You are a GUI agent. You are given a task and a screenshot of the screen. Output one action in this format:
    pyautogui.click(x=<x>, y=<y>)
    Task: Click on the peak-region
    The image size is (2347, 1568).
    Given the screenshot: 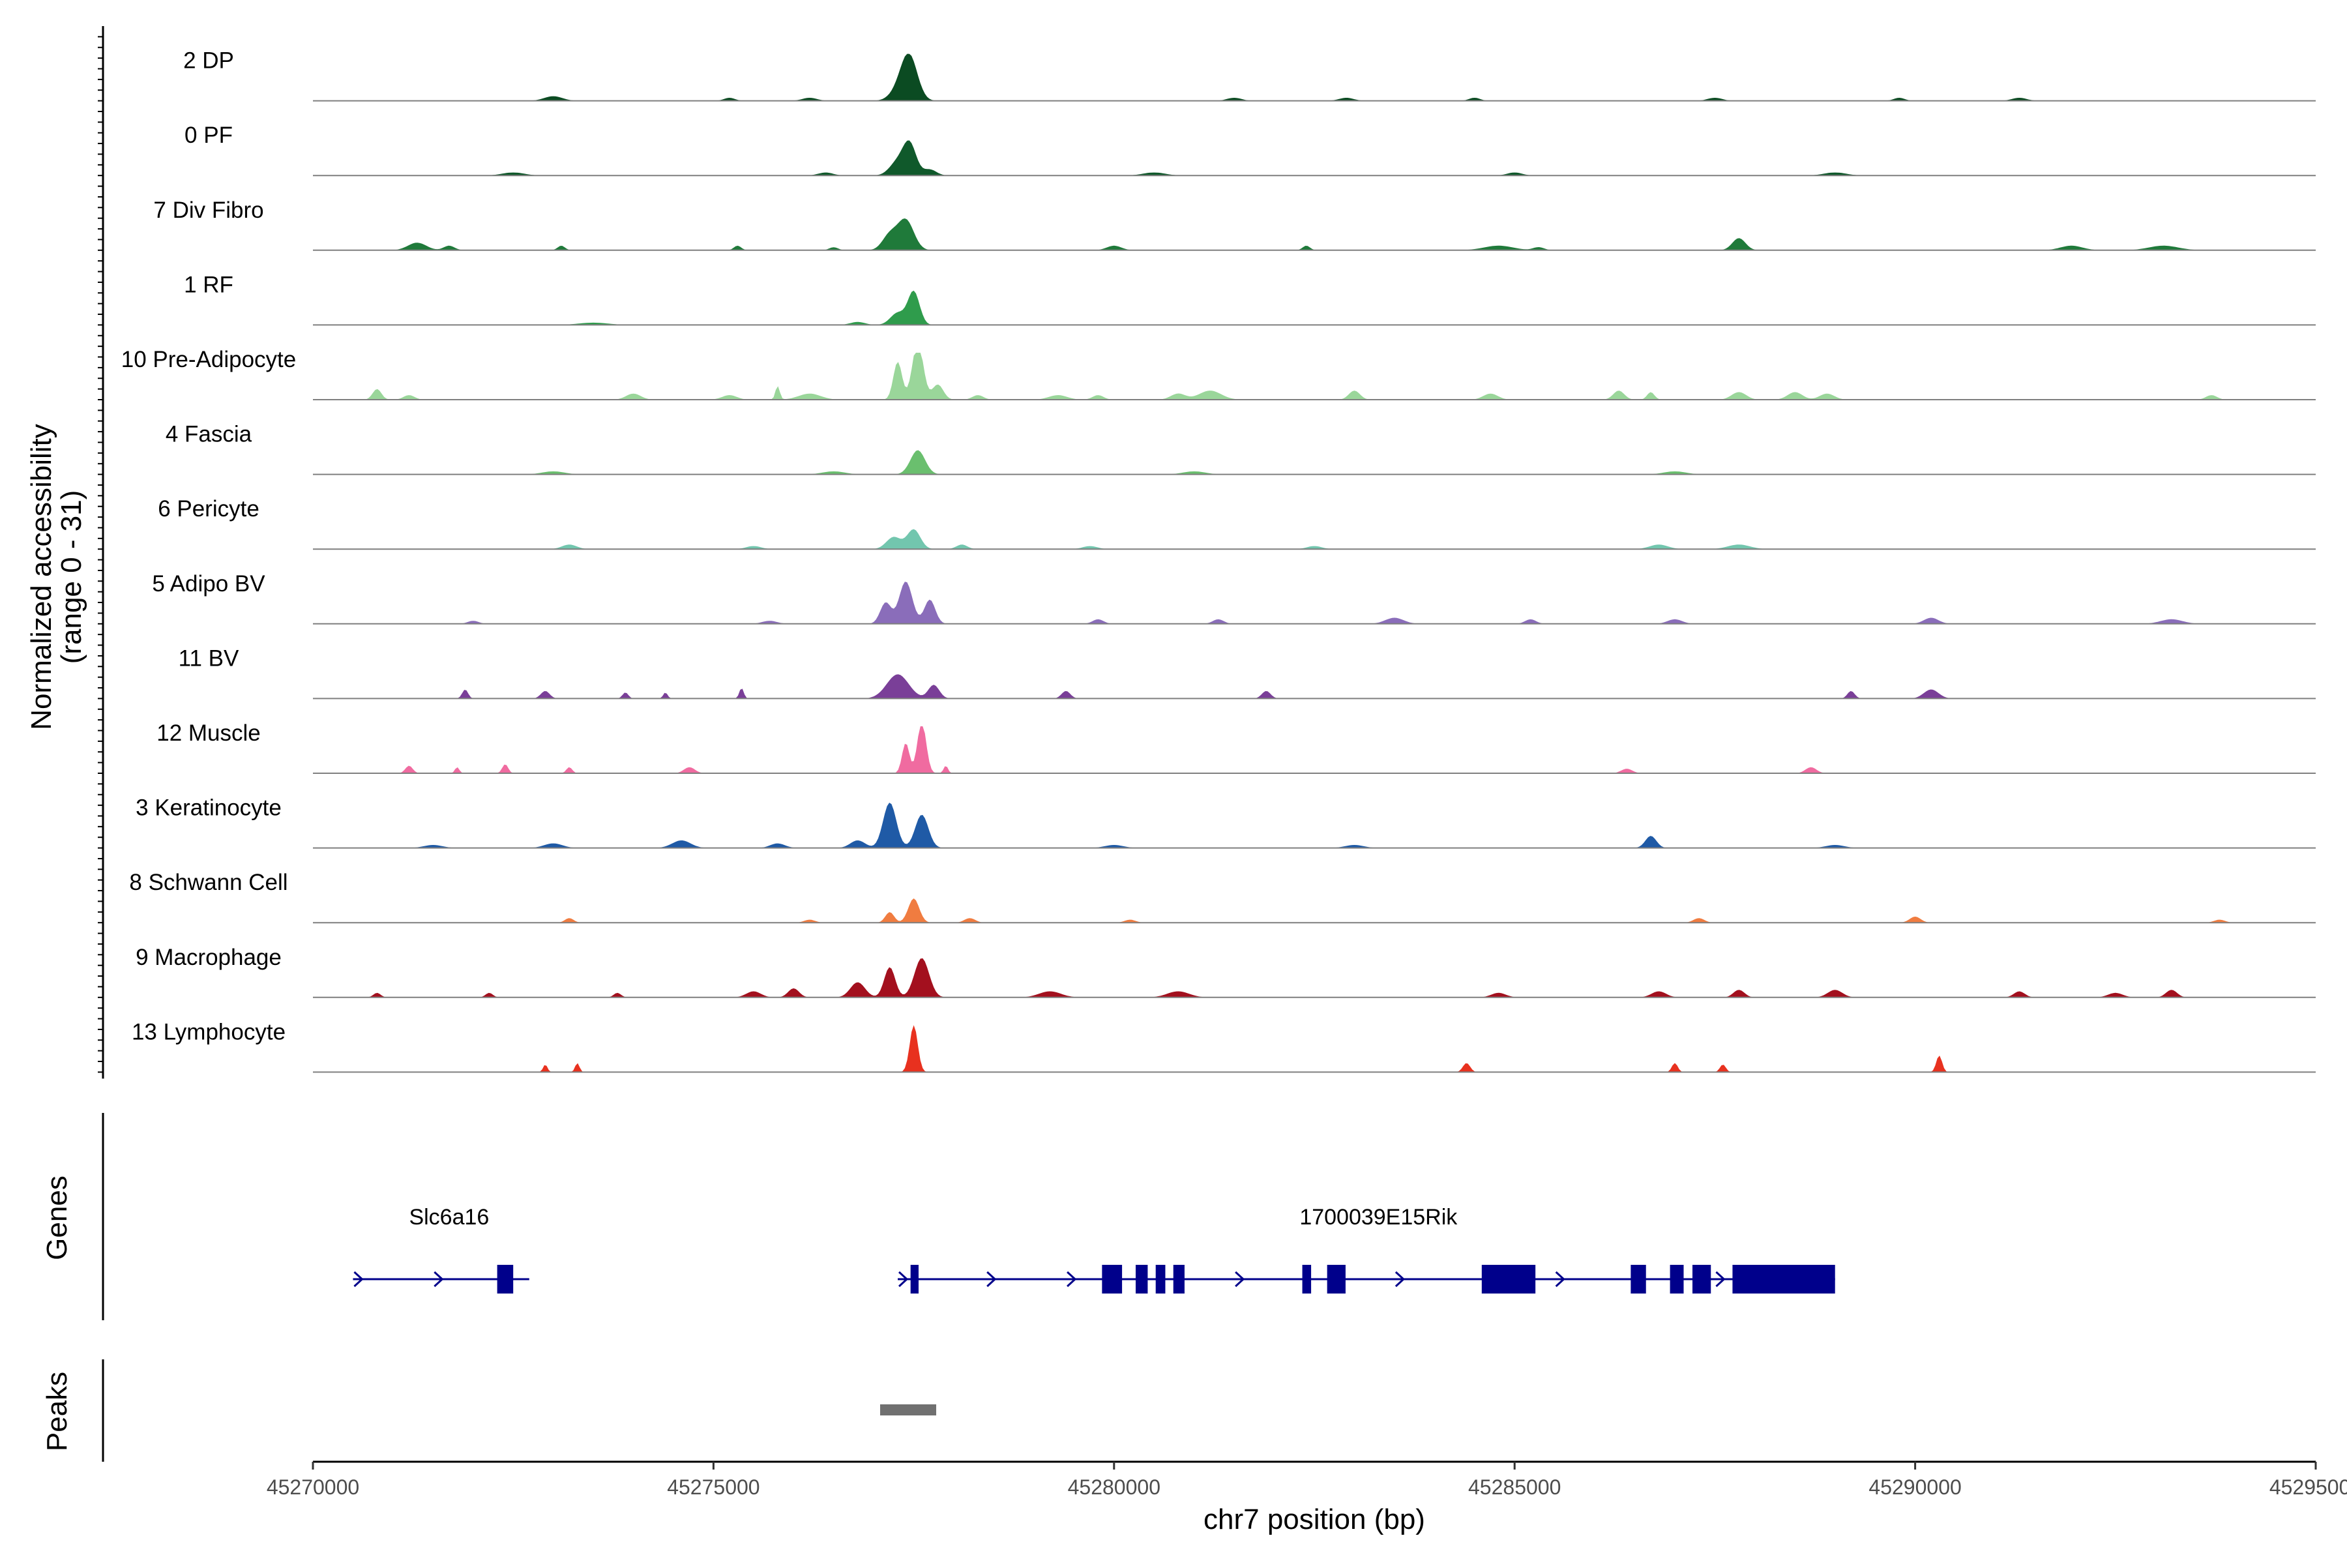 What is the action you would take?
    pyautogui.click(x=908, y=1409)
    